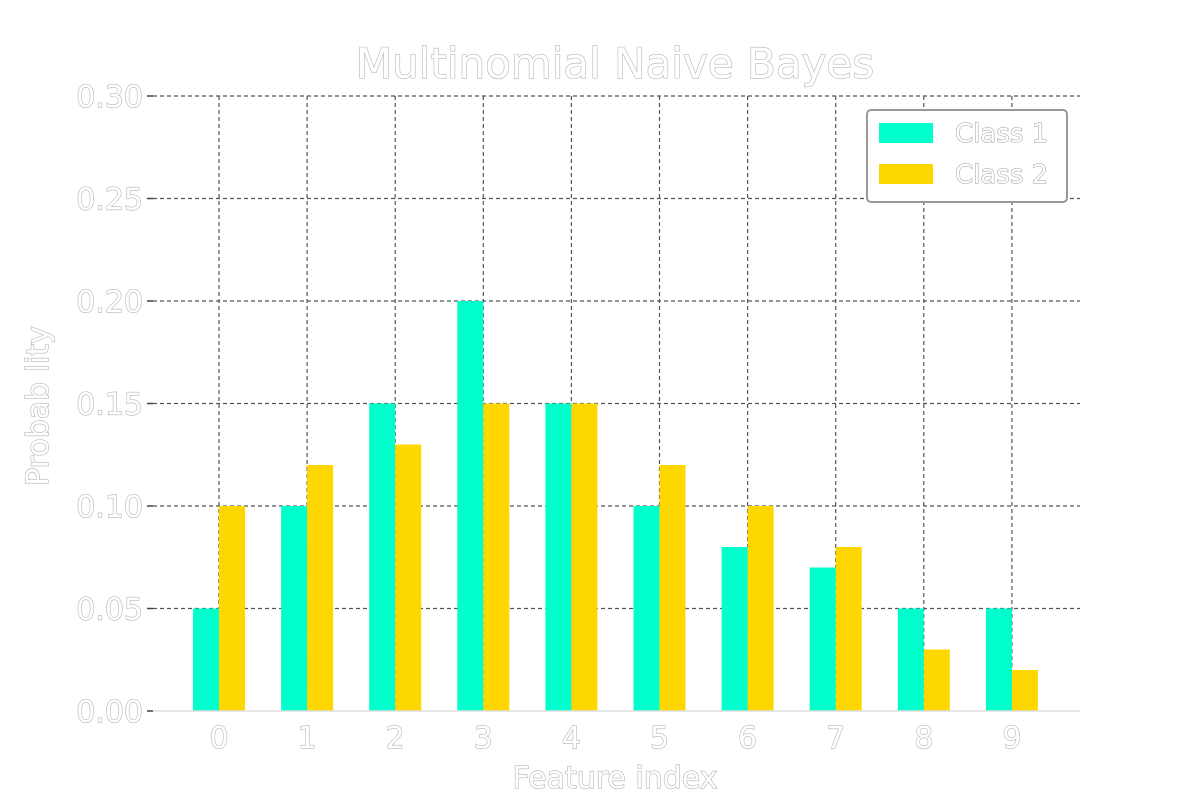 This screenshot has height=800, width=1200. I want to click on x-tick-label: 4, so click(571, 738).